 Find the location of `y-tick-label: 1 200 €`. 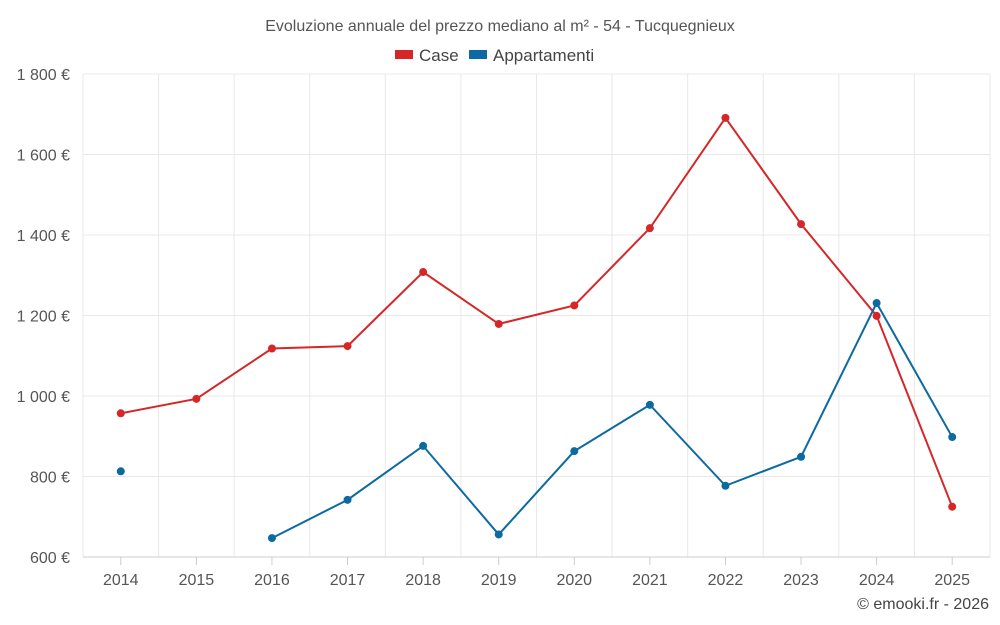

y-tick-label: 1 200 € is located at coordinates (43, 317).